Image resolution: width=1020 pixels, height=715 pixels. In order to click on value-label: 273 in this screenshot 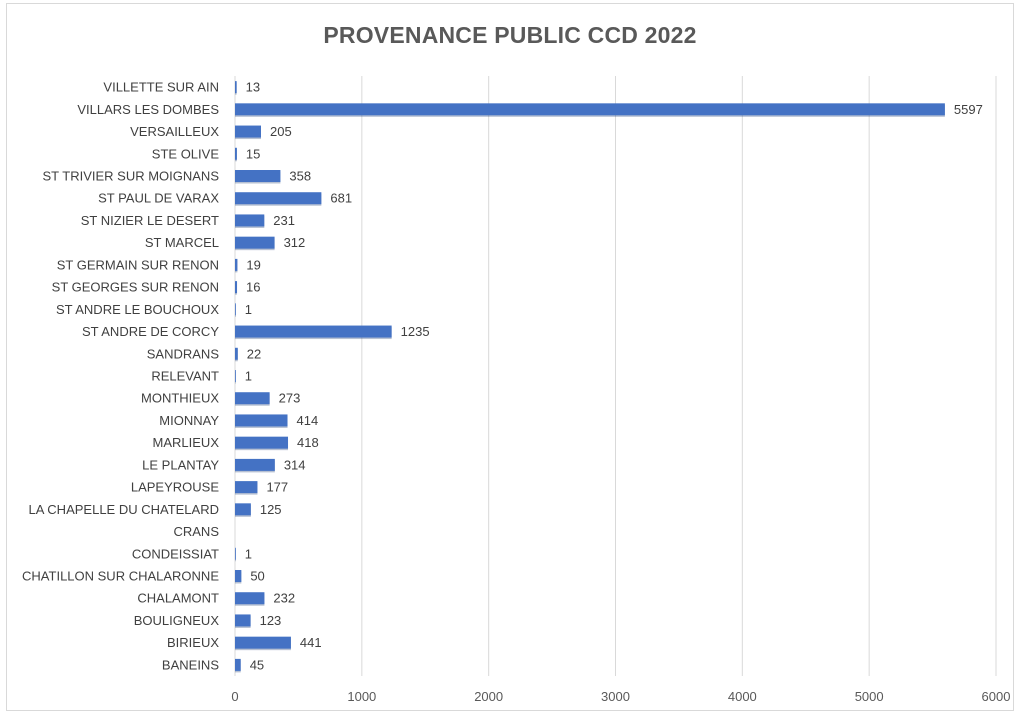, I will do `click(290, 398)`.